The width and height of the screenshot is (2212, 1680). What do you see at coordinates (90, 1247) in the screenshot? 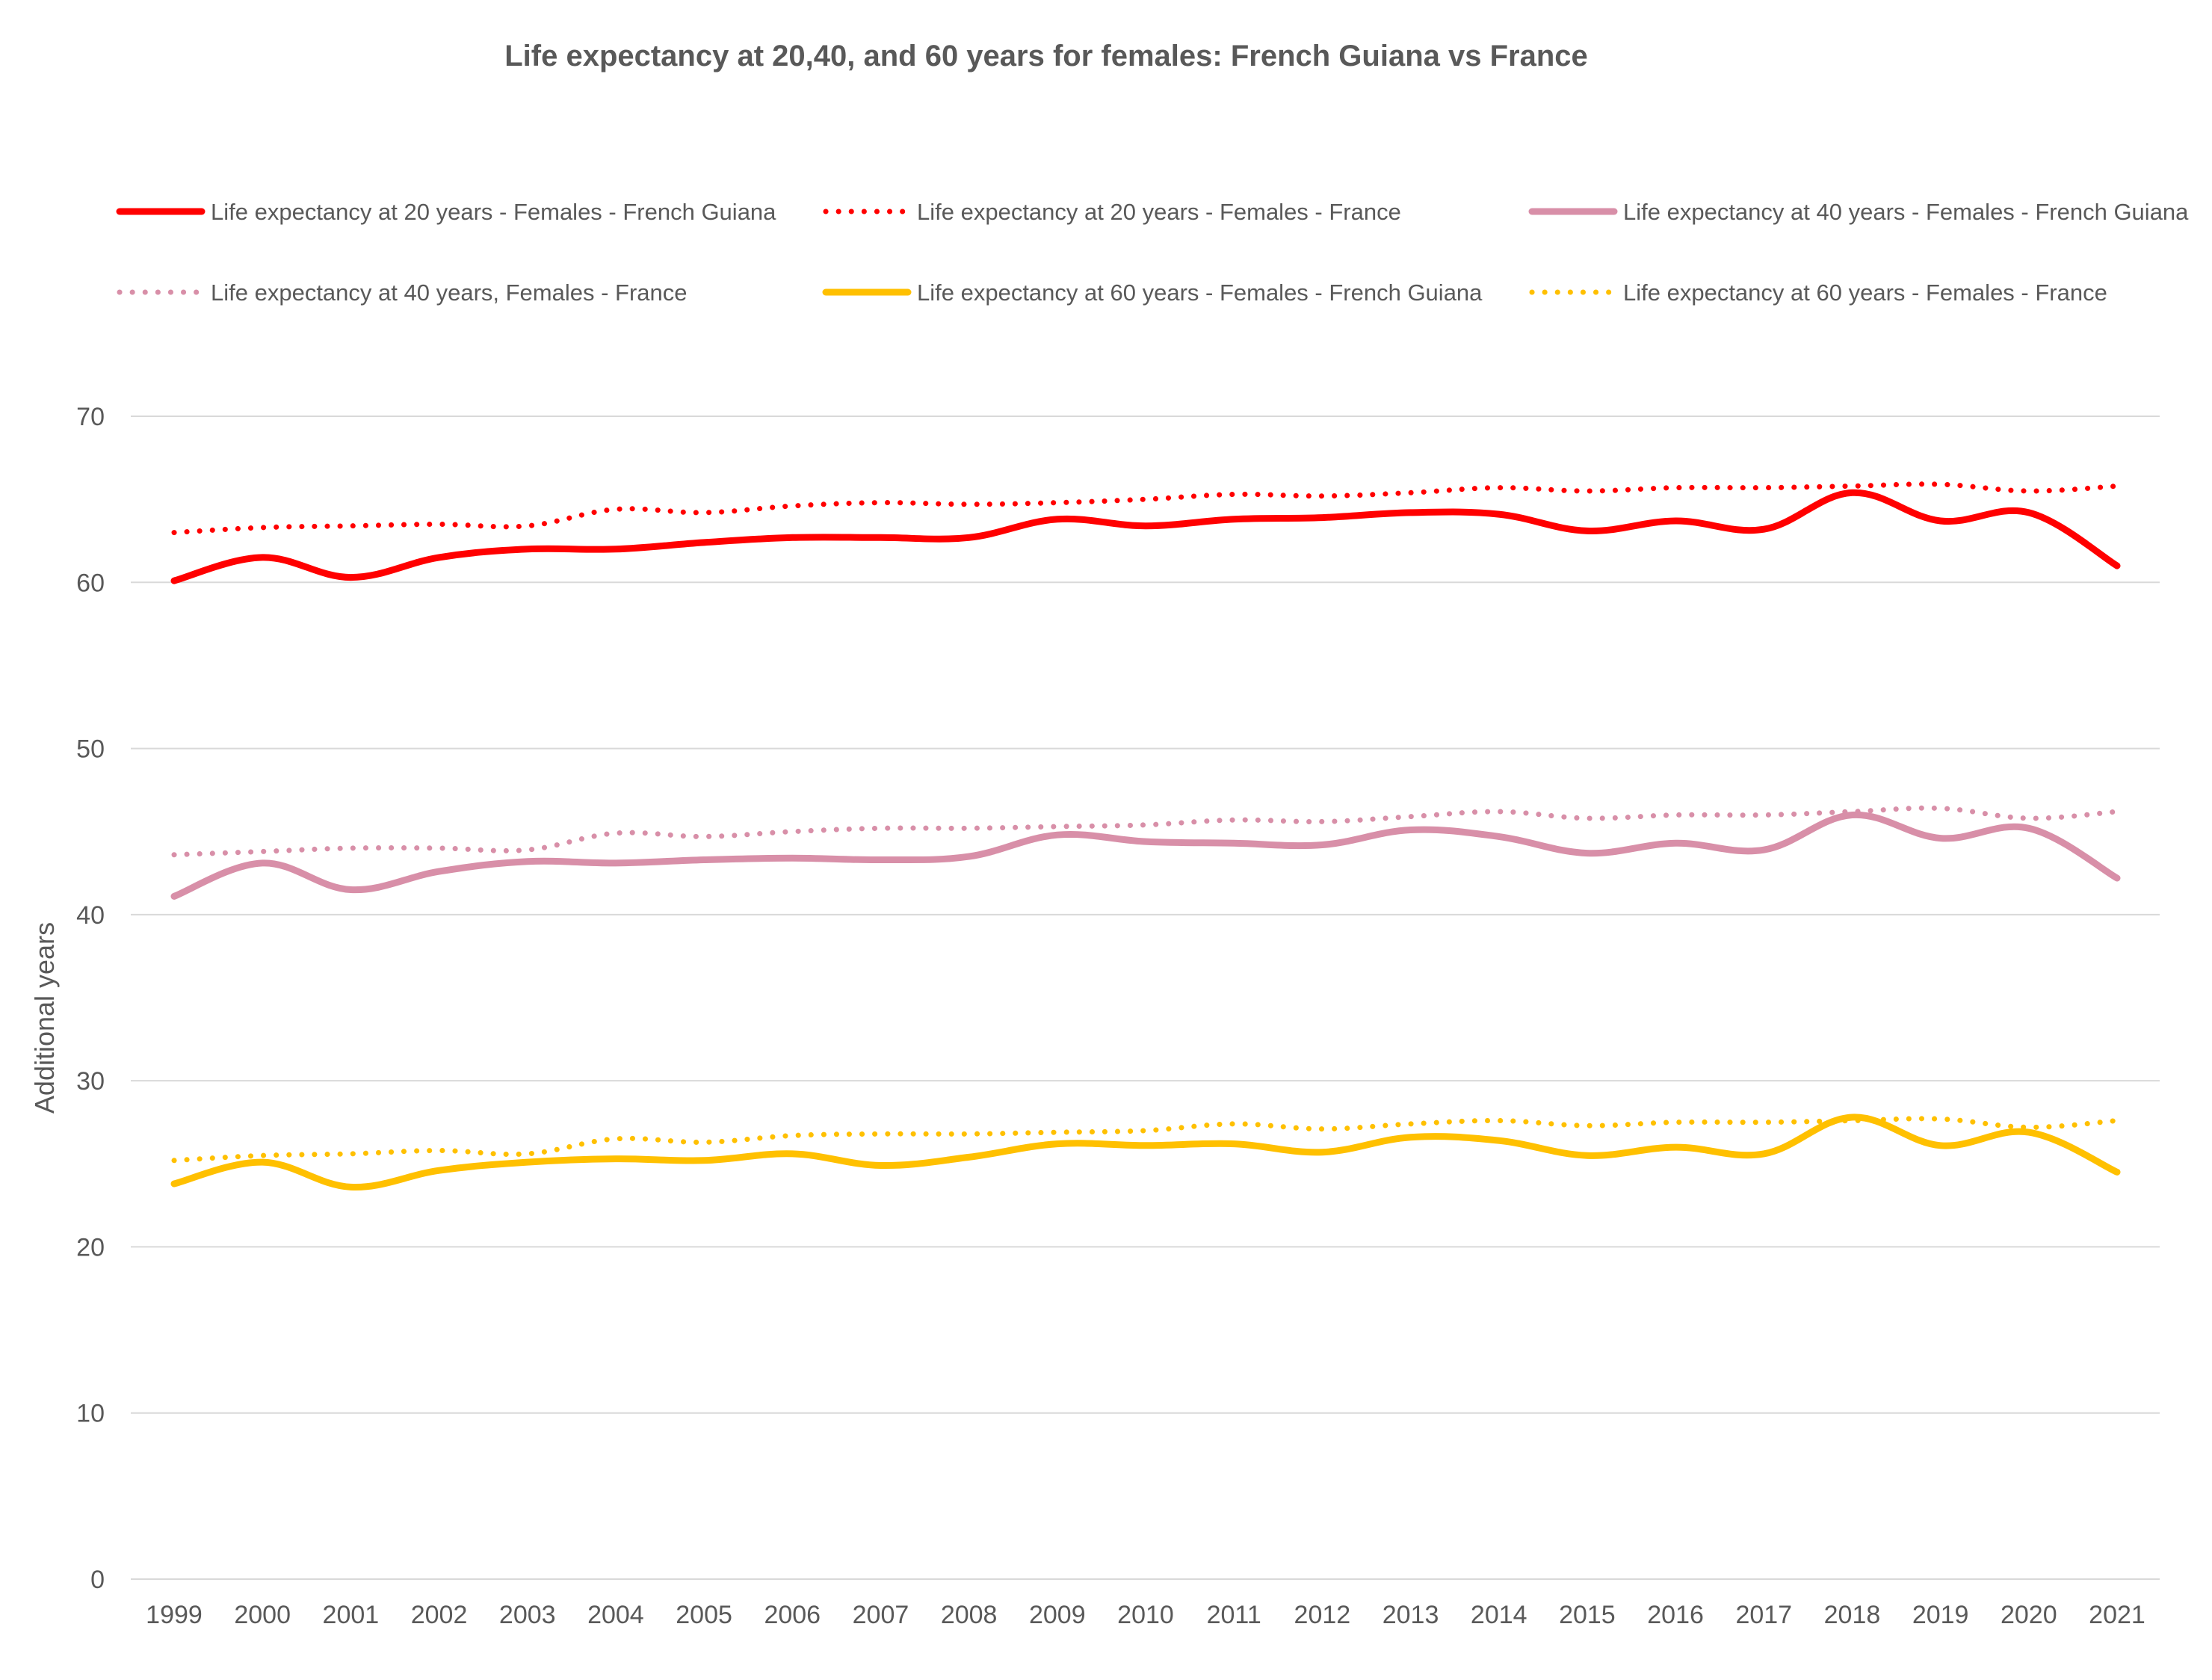
I see `y-tick-label: 20` at bounding box center [90, 1247].